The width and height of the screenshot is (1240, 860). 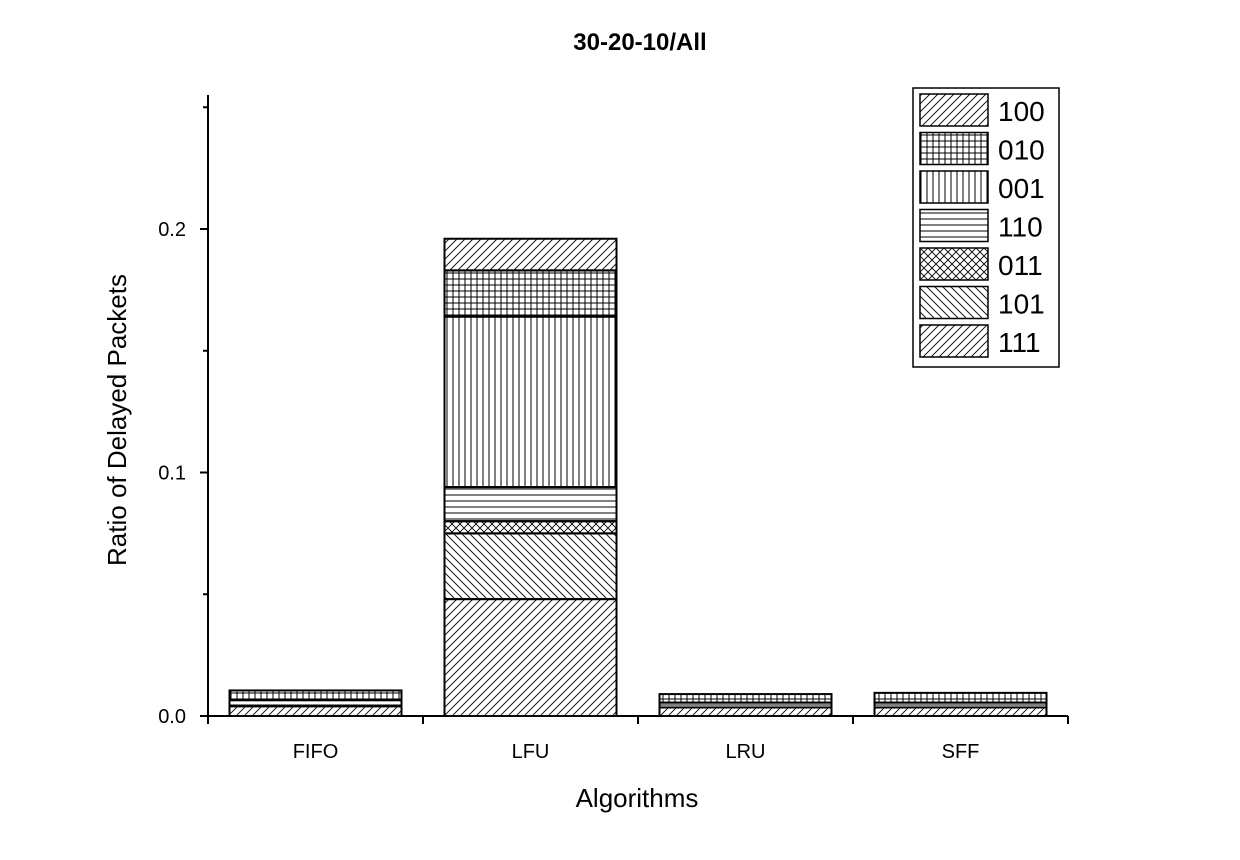 I want to click on y-ticks-group: 0.0 0.1 0.2, so click(x=183, y=417).